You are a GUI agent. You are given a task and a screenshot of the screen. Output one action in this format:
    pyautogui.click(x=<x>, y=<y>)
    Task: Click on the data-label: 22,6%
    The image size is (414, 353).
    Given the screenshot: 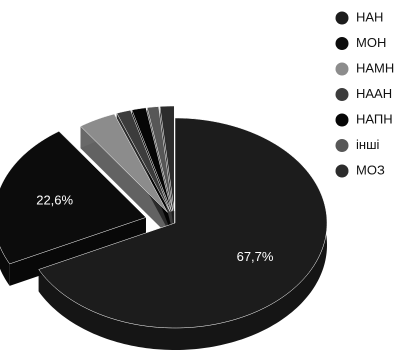 What is the action you would take?
    pyautogui.click(x=54, y=200)
    